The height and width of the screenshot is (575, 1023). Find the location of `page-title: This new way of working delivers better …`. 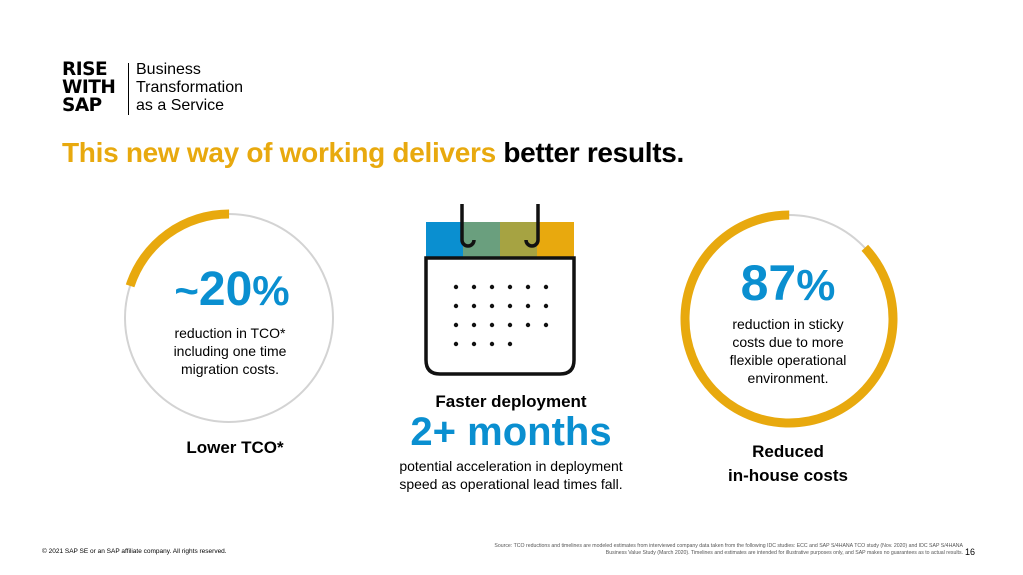

page-title: This new way of working delivers better … is located at coordinates (373, 153).